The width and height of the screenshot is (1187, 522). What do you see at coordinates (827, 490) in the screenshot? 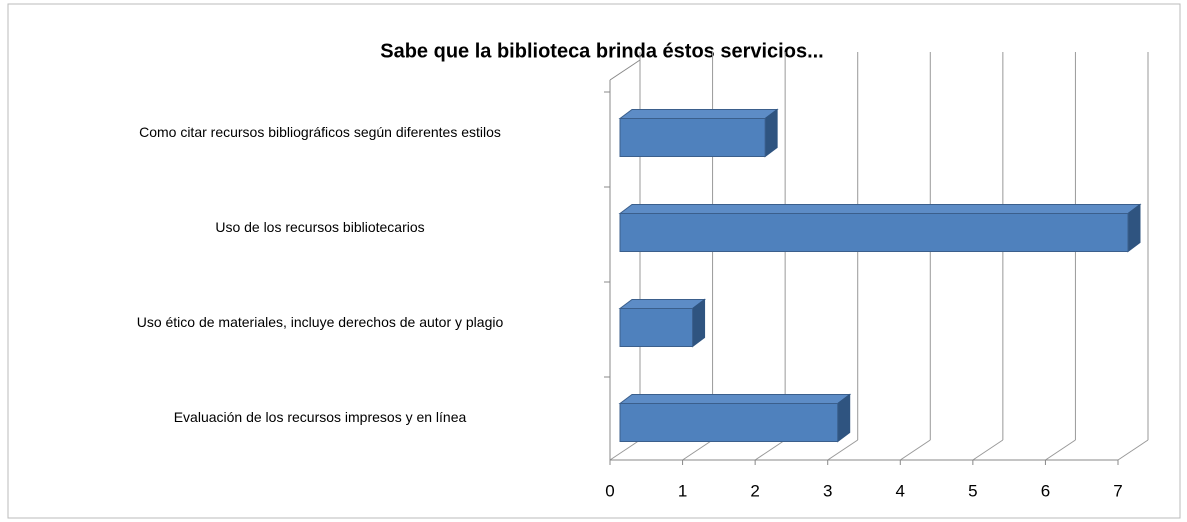
I see `x-tick-label: 3` at bounding box center [827, 490].